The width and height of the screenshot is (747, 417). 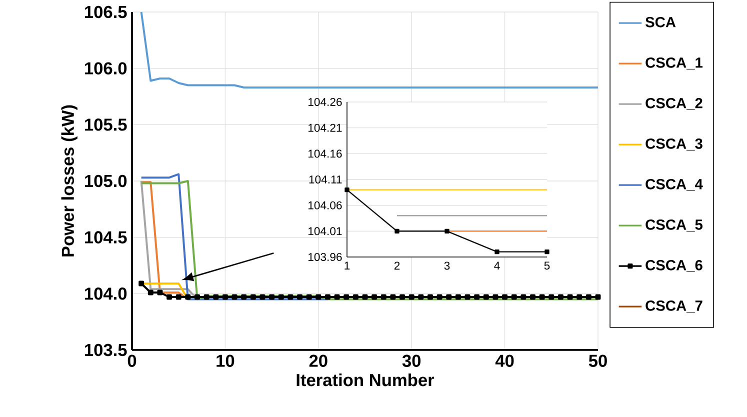 What do you see at coordinates (325, 231) in the screenshot?
I see `y-tick-label: 104.01` at bounding box center [325, 231].